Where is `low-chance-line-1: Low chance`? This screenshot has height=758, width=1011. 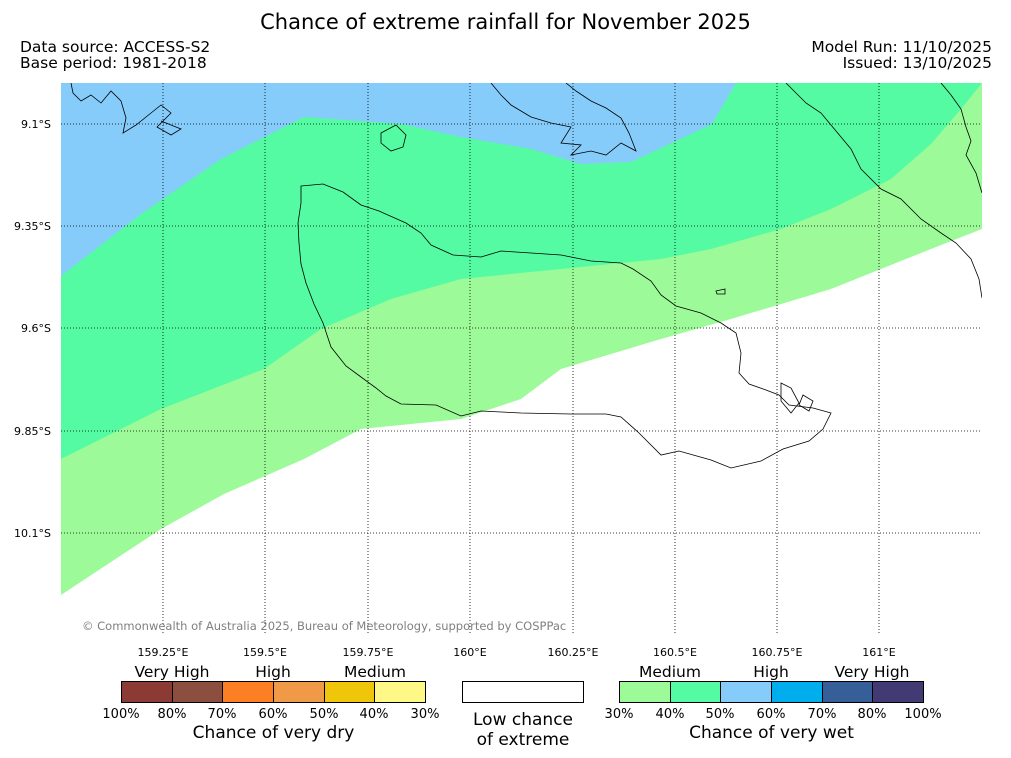 low-chance-line-1: Low chance is located at coordinates (523, 720).